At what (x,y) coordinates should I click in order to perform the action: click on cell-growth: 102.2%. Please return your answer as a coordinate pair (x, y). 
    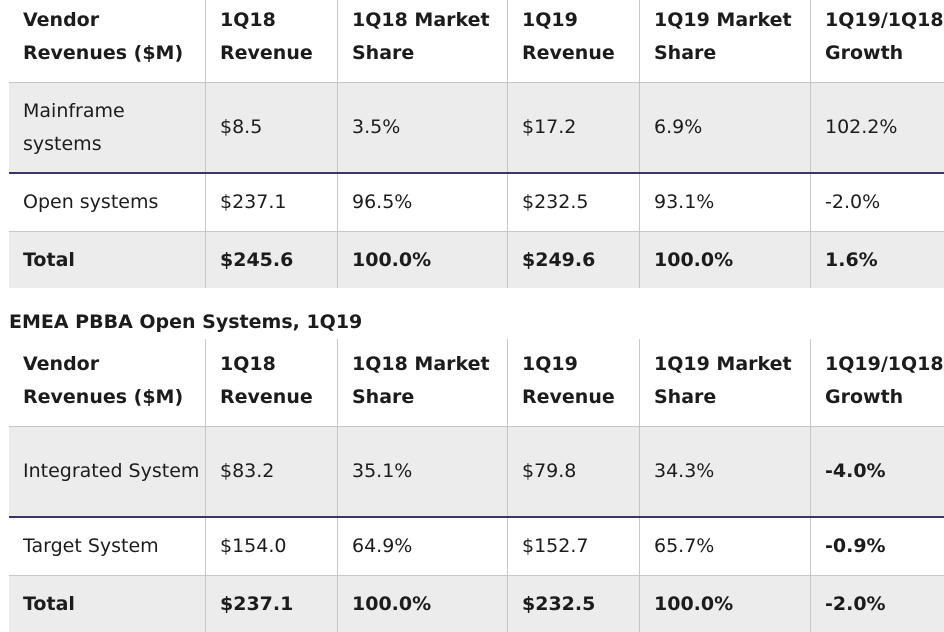
    Looking at the image, I should click on (861, 127).